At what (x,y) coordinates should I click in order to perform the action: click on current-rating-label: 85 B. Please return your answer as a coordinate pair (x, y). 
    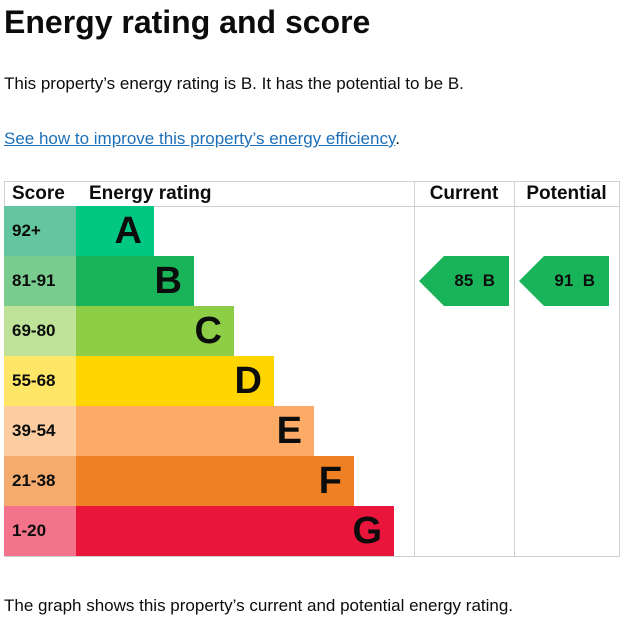
    Looking at the image, I should click on (474, 280).